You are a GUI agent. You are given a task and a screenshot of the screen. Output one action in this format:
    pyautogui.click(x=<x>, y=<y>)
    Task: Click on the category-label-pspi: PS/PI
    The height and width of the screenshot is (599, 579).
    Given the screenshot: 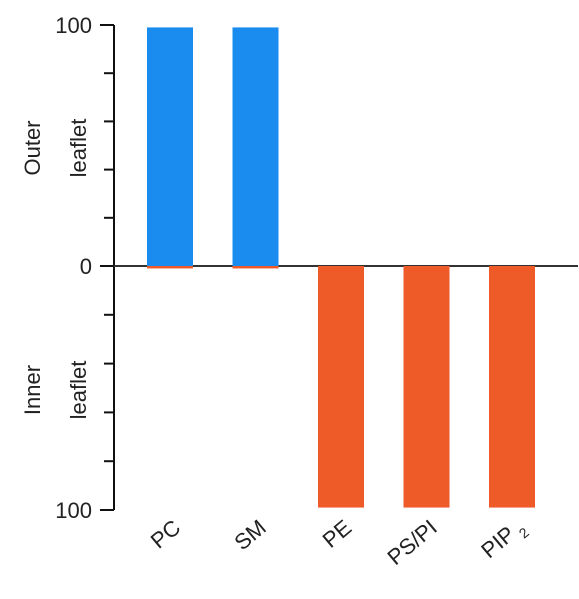 What is the action you would take?
    pyautogui.click(x=412, y=542)
    